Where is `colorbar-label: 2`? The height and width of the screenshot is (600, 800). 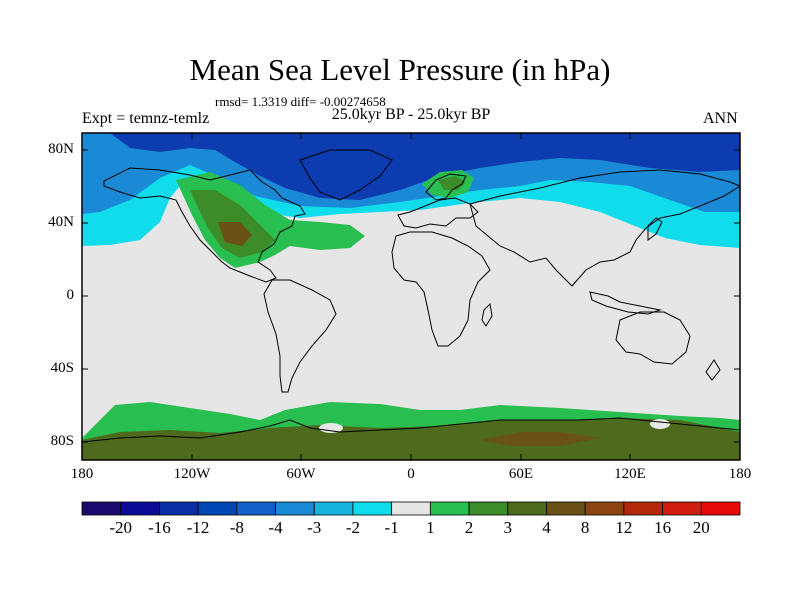 colorbar-label: 2 is located at coordinates (469, 527).